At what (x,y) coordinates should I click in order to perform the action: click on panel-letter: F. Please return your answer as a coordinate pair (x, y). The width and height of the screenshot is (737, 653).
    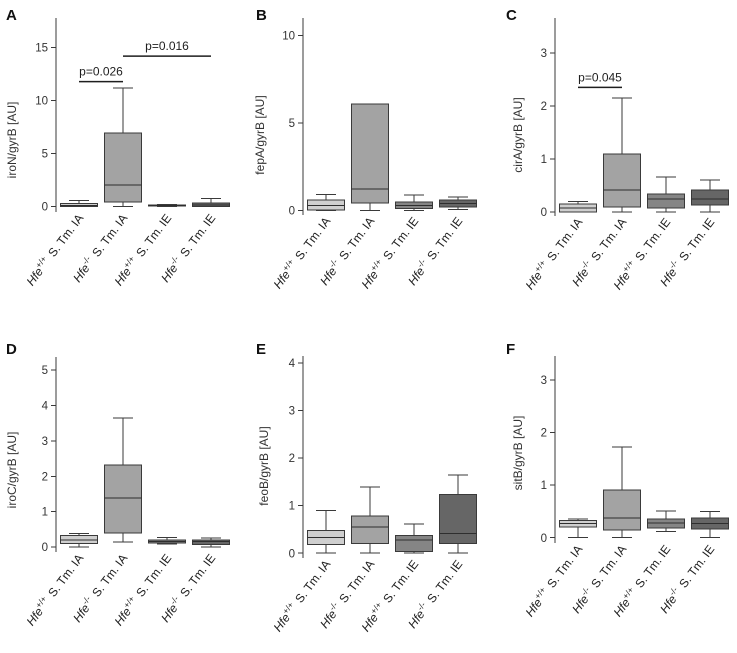
    Looking at the image, I should click on (510, 349).